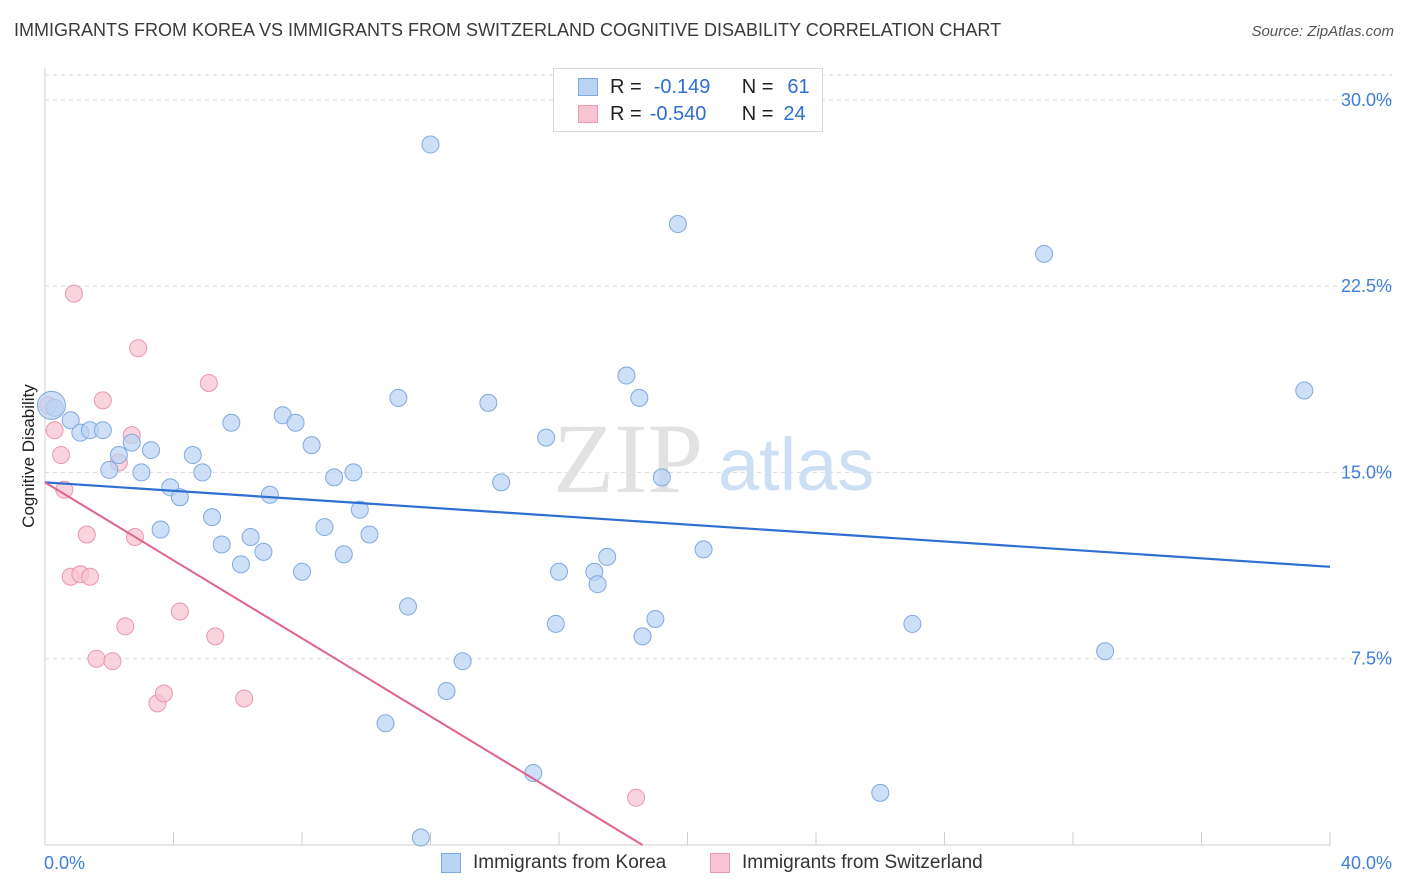 The width and height of the screenshot is (1406, 892). I want to click on legend-r-value-switzerland: -0.540, so click(678, 113).